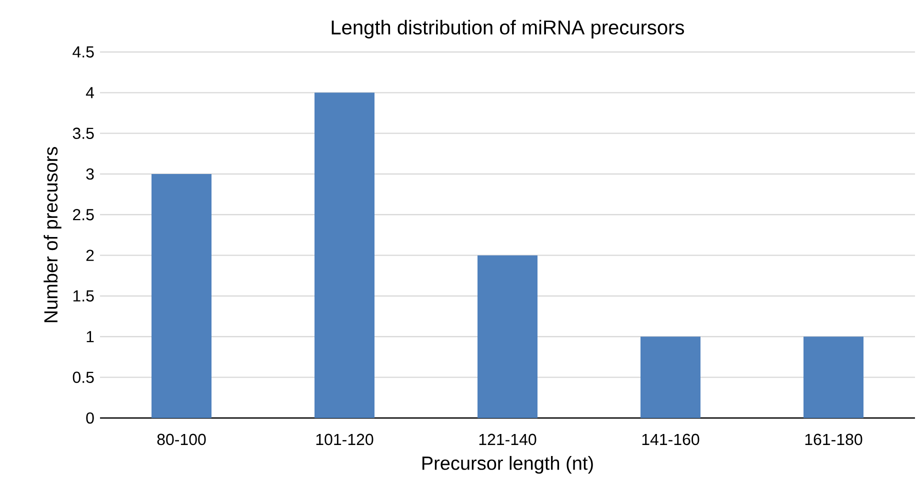  Describe the element at coordinates (83, 296) in the screenshot. I see `y-tick-label: 1.5` at that location.